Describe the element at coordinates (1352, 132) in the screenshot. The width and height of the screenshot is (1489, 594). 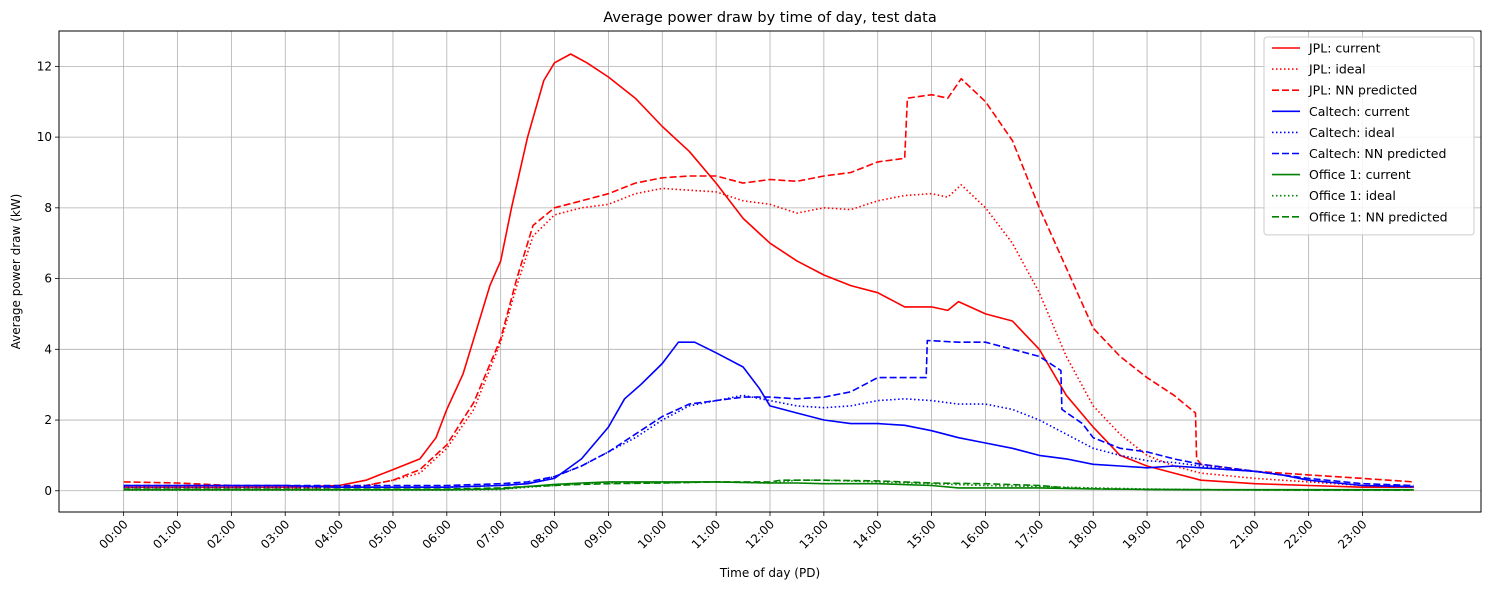
I see `legend-label: Caltech: ideal` at that location.